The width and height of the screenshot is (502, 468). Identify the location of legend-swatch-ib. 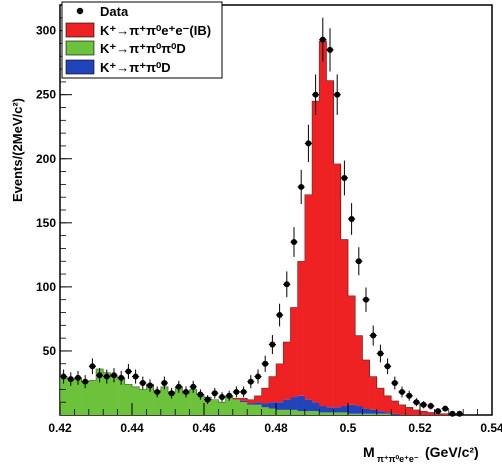
(80, 30).